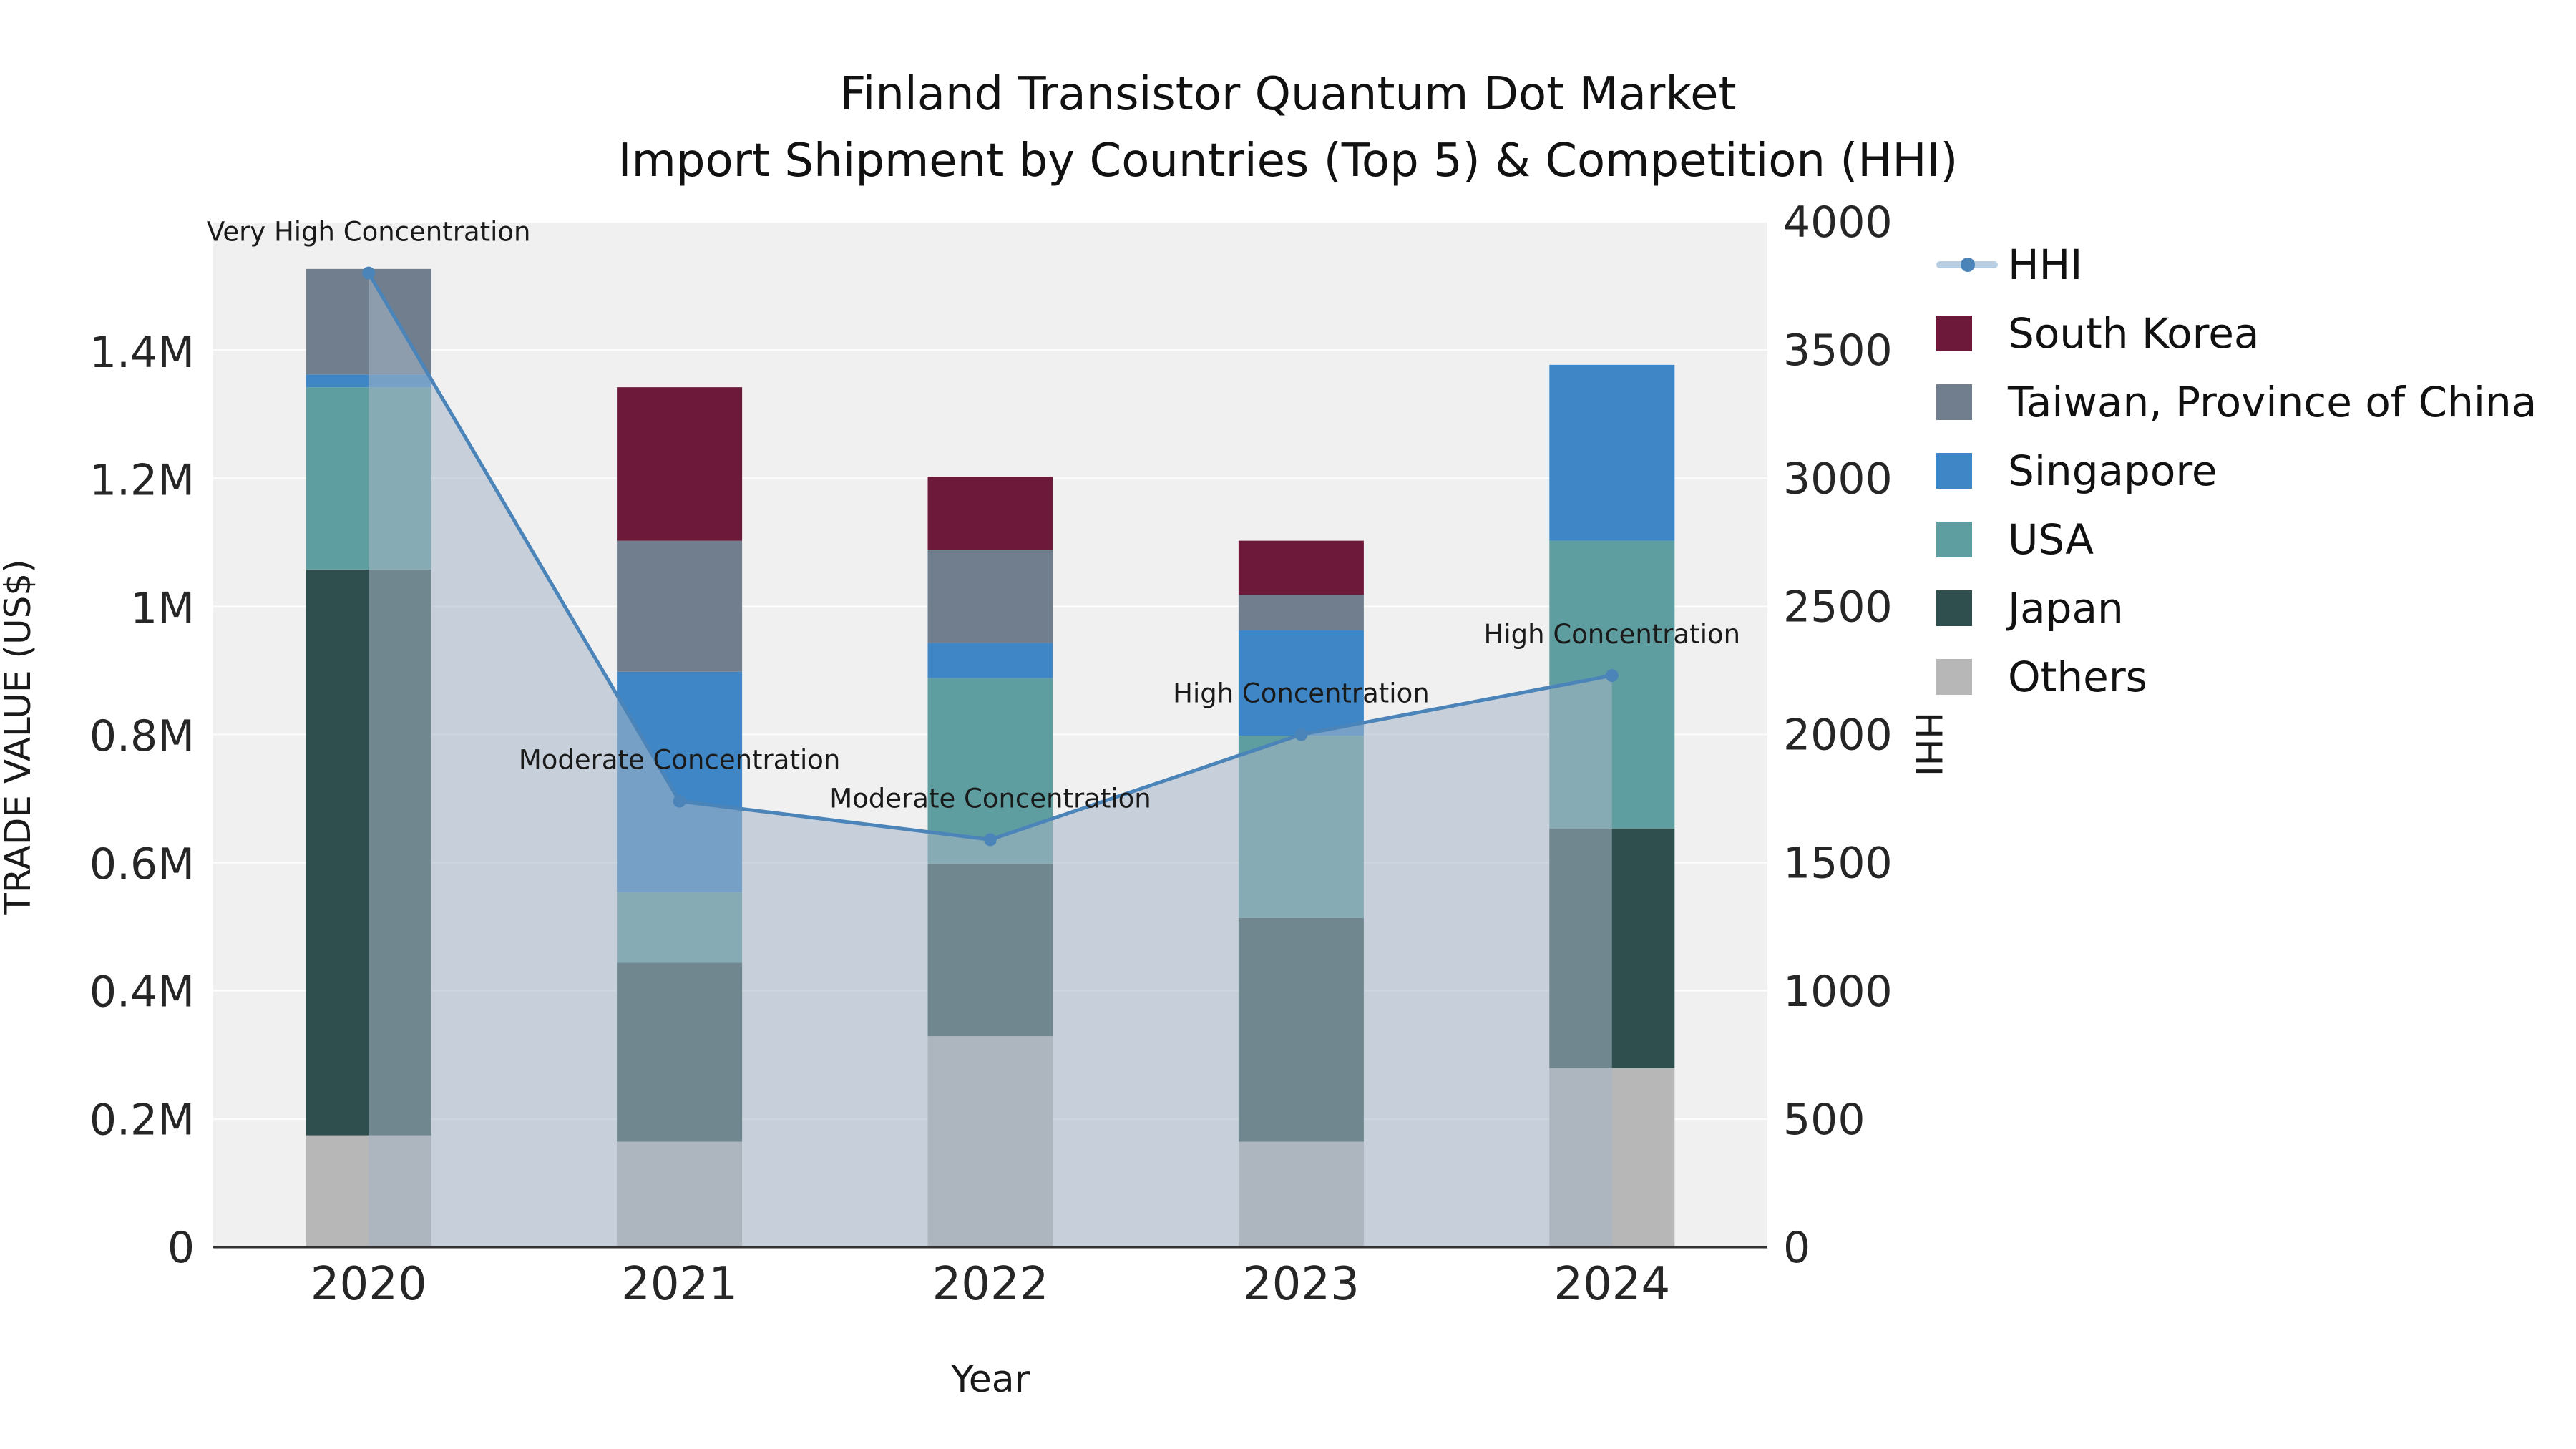  I want to click on right-tick-label: 3500, so click(1838, 351).